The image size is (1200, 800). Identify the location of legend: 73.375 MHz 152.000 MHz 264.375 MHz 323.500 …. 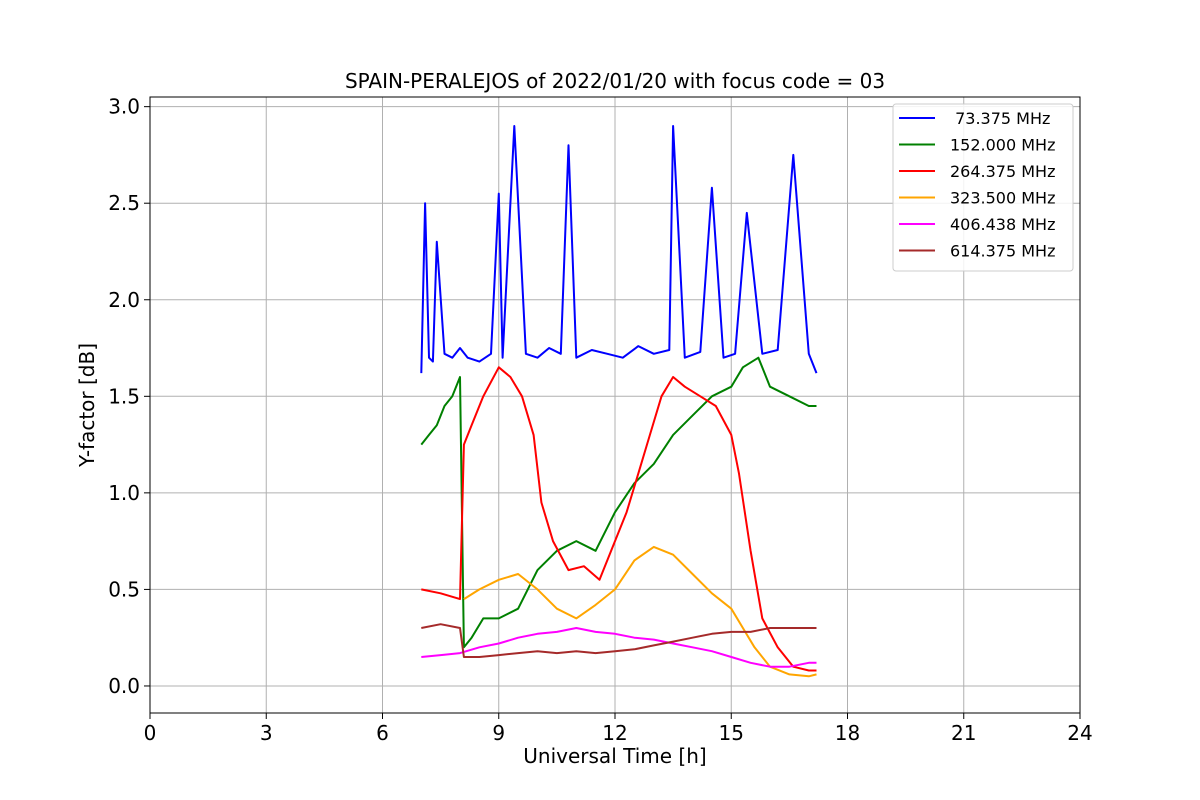
(983, 187).